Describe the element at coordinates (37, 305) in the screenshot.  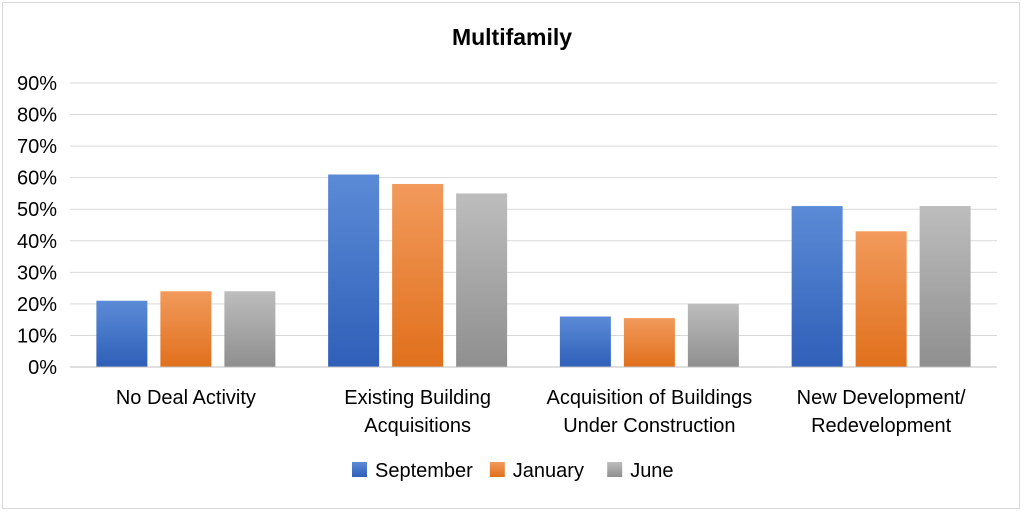
I see `y-tick-label: 20%` at that location.